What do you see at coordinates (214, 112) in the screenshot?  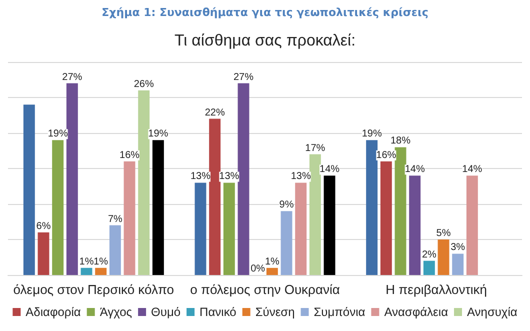 I see `data-label: 22%` at bounding box center [214, 112].